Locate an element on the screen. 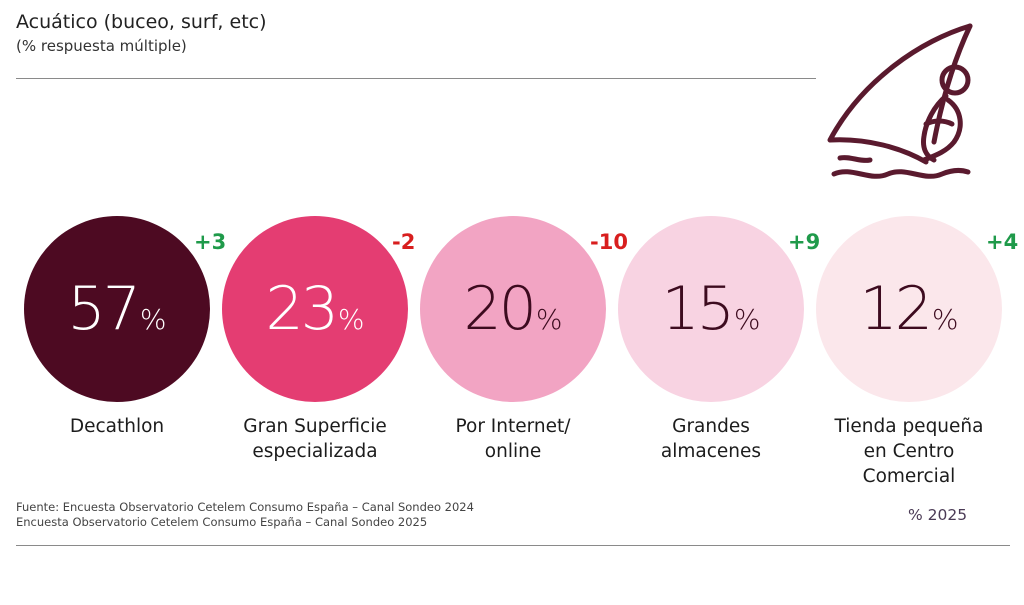 The width and height of the screenshot is (1024, 605). change-label: -2 is located at coordinates (404, 242).